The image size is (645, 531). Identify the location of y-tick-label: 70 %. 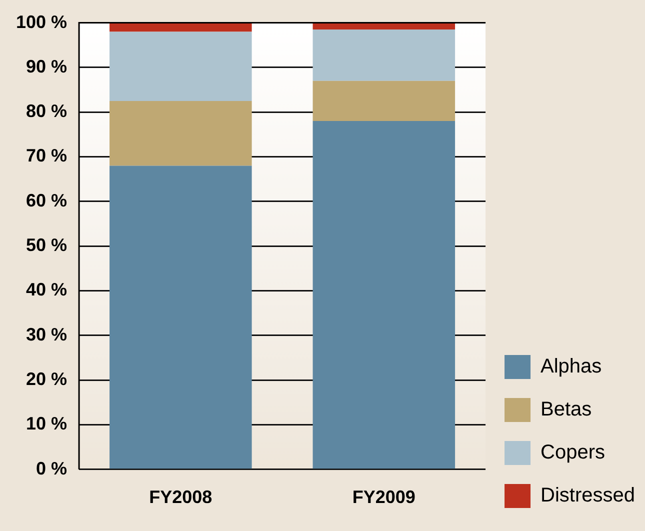
(47, 156).